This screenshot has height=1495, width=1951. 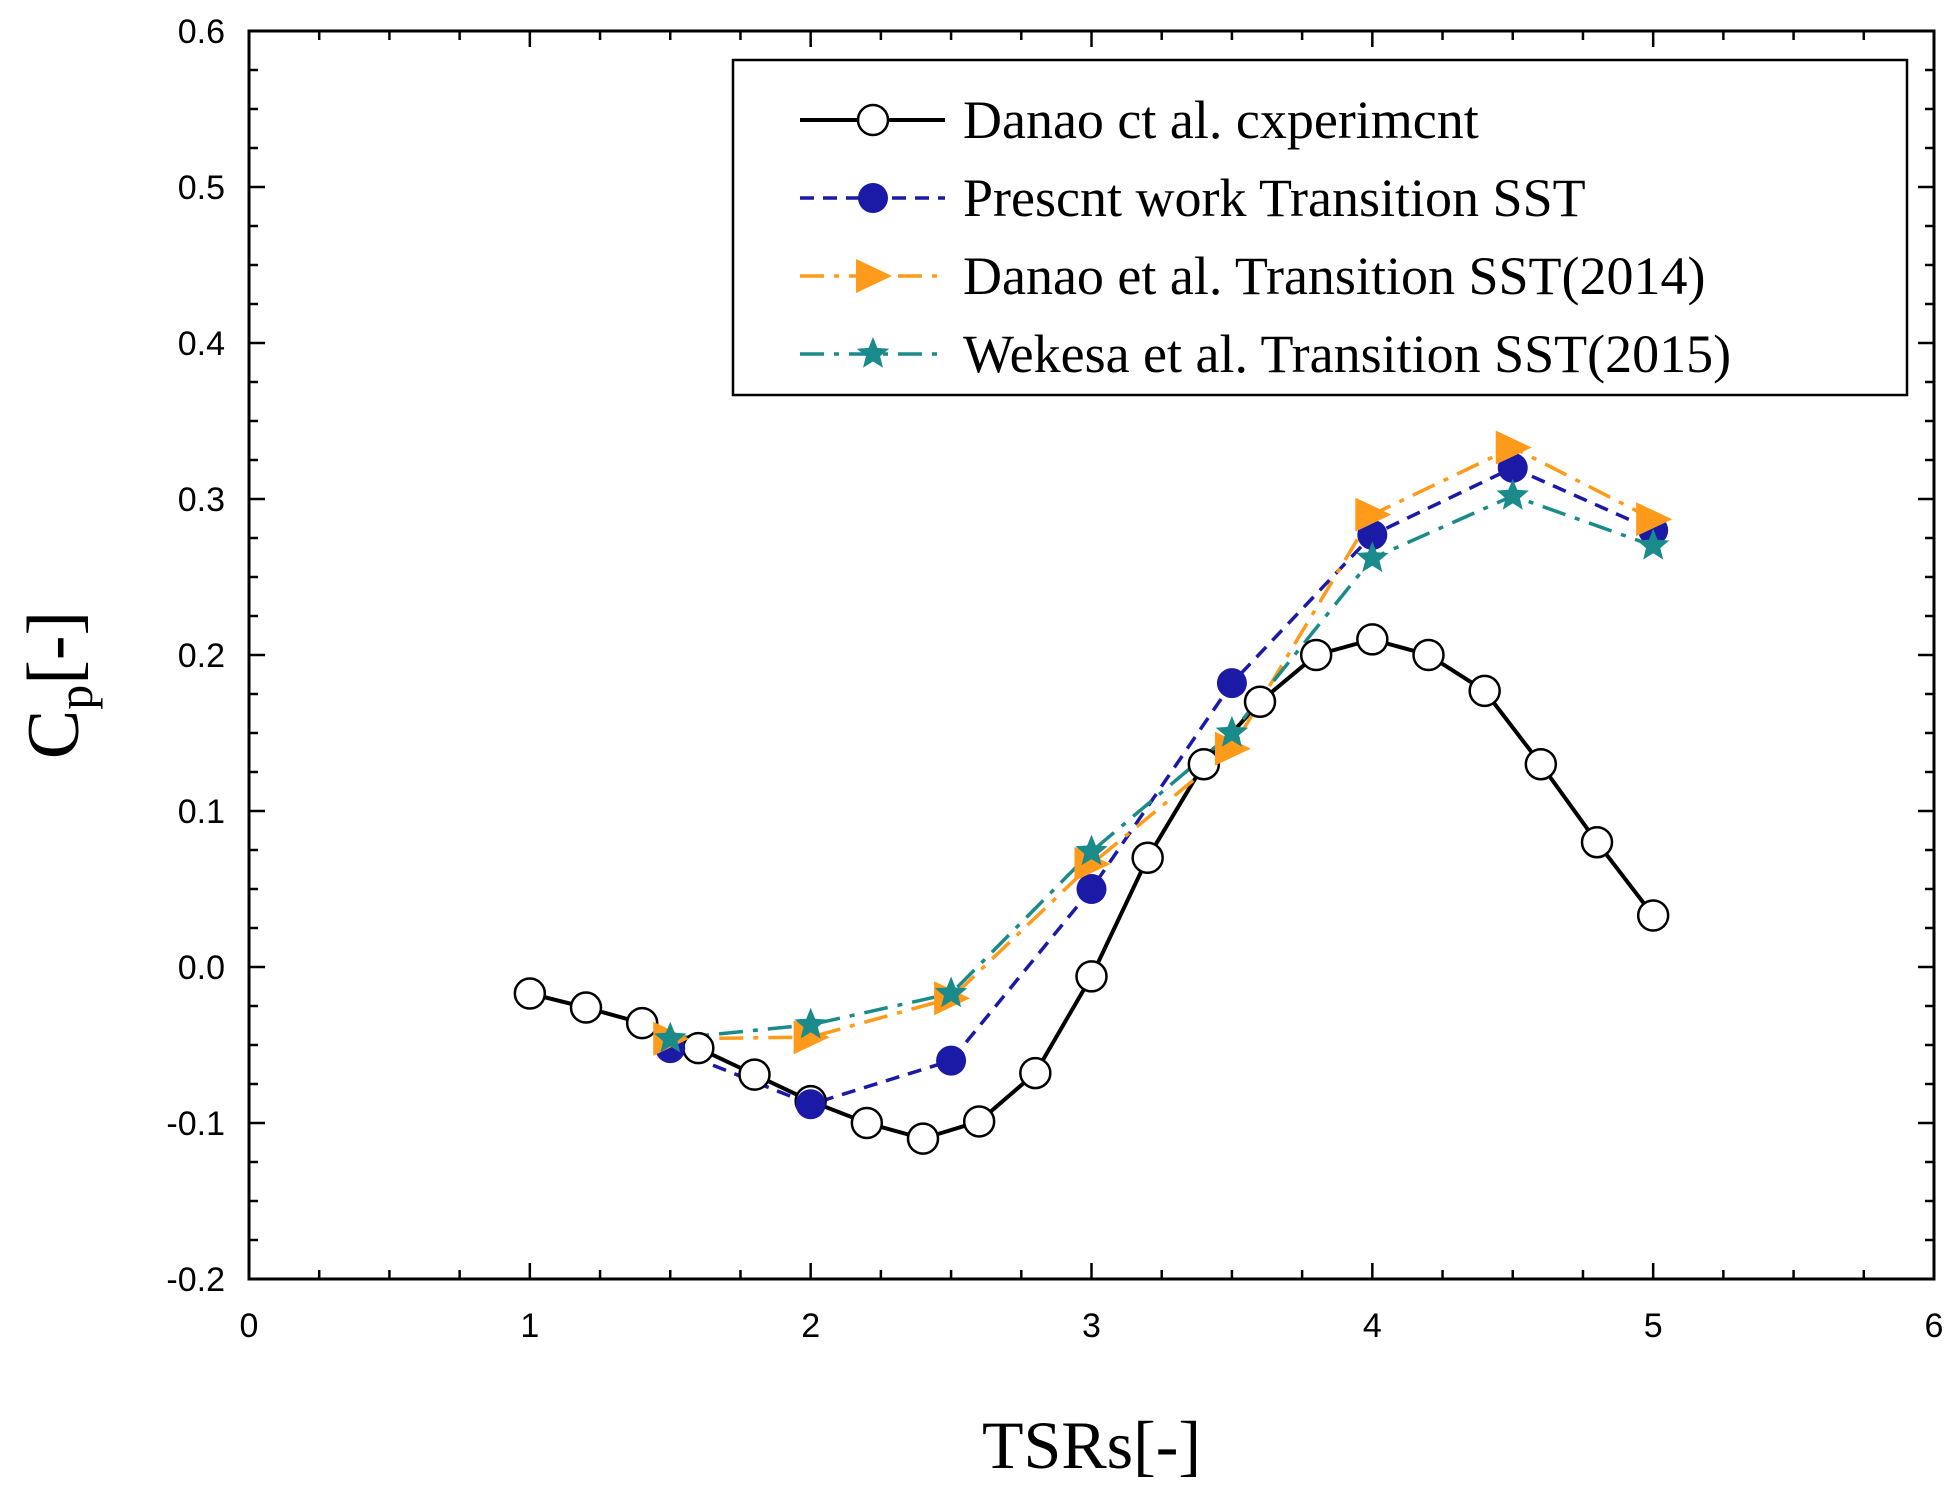 I want to click on x-tick-label: 5, so click(x=1653, y=1326).